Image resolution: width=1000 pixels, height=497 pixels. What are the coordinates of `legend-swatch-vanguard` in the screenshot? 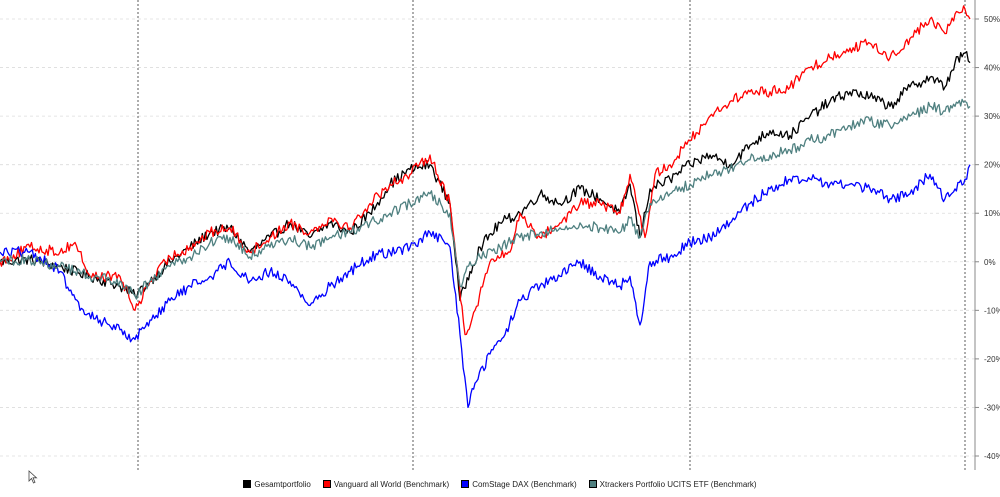 It's located at (326, 484).